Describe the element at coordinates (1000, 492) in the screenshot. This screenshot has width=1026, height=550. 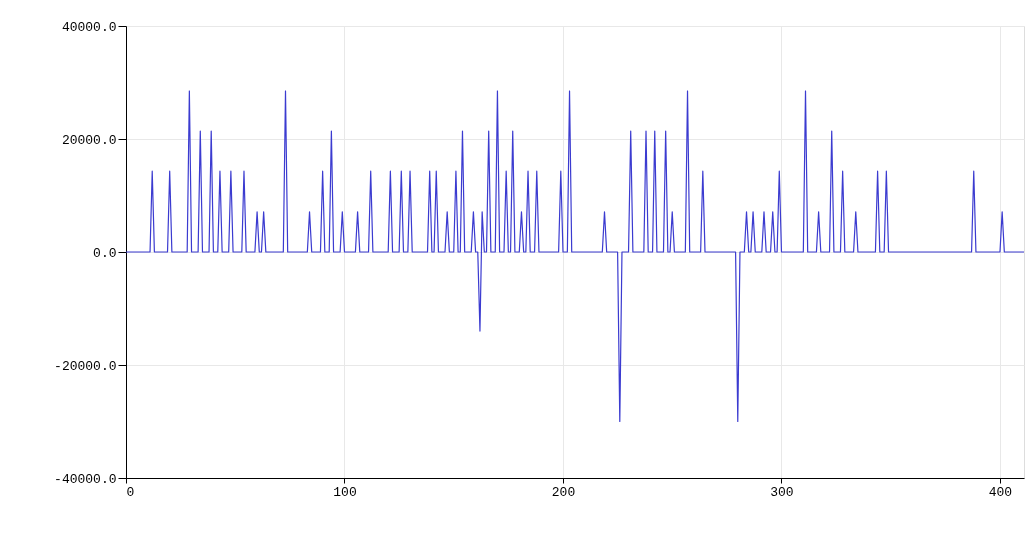
I see `x-tick-label: 400` at that location.